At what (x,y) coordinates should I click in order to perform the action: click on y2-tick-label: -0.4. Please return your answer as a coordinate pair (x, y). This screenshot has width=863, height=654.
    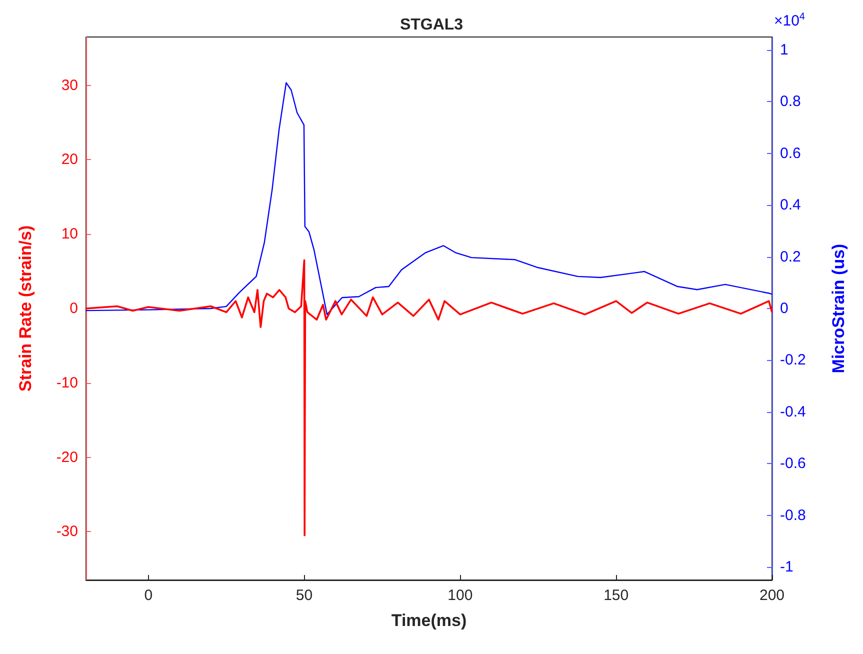
    Looking at the image, I should click on (793, 411).